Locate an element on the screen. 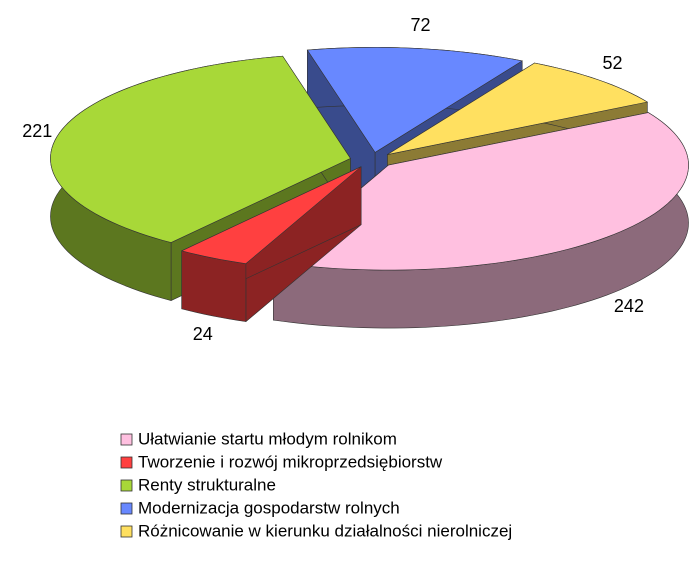 This screenshot has height=576, width=691. data-label: 242 is located at coordinates (629, 306).